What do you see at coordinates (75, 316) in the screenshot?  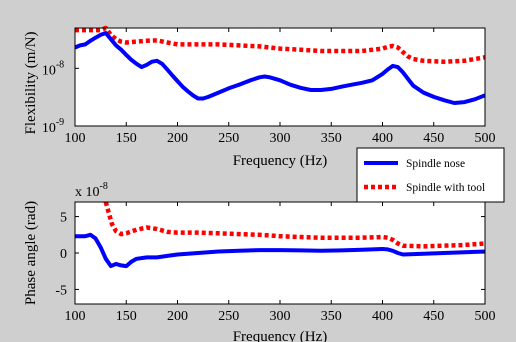 I see `phase-xtick-label: 100` at bounding box center [75, 316].